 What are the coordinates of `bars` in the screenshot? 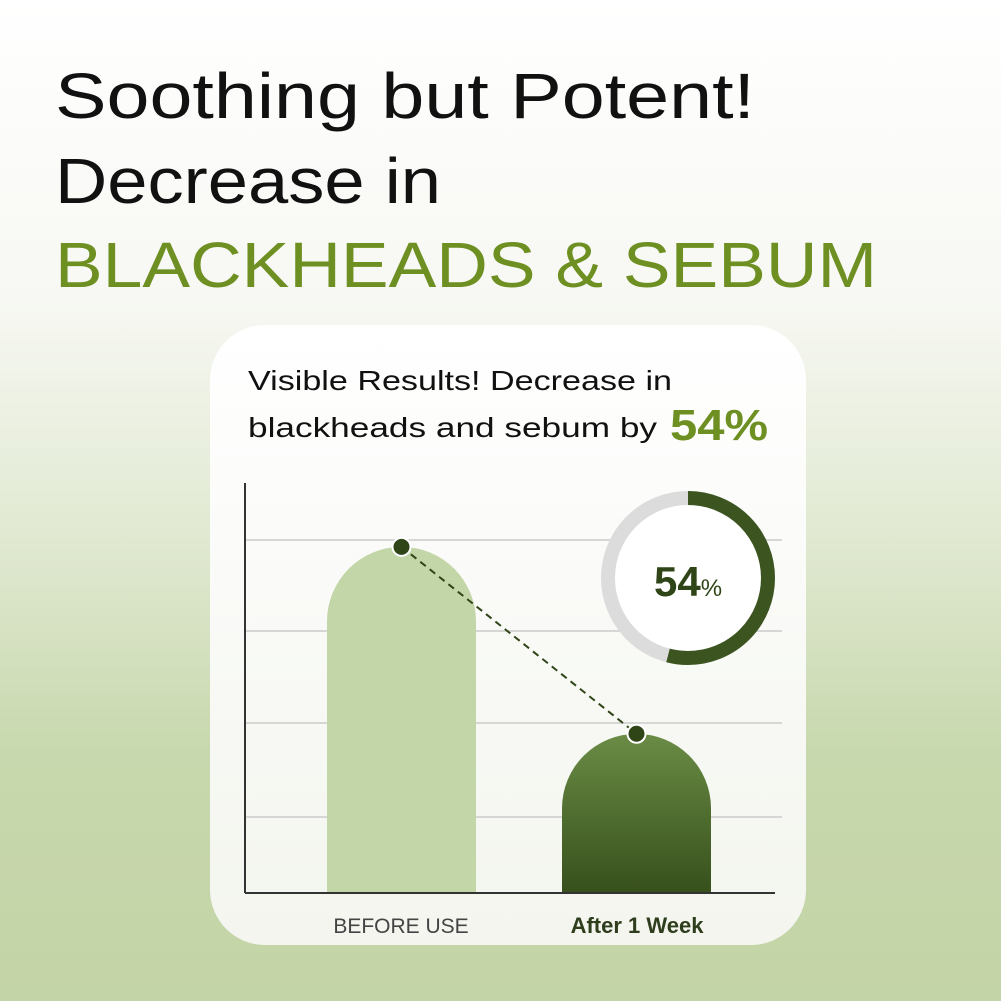 It's located at (519, 714).